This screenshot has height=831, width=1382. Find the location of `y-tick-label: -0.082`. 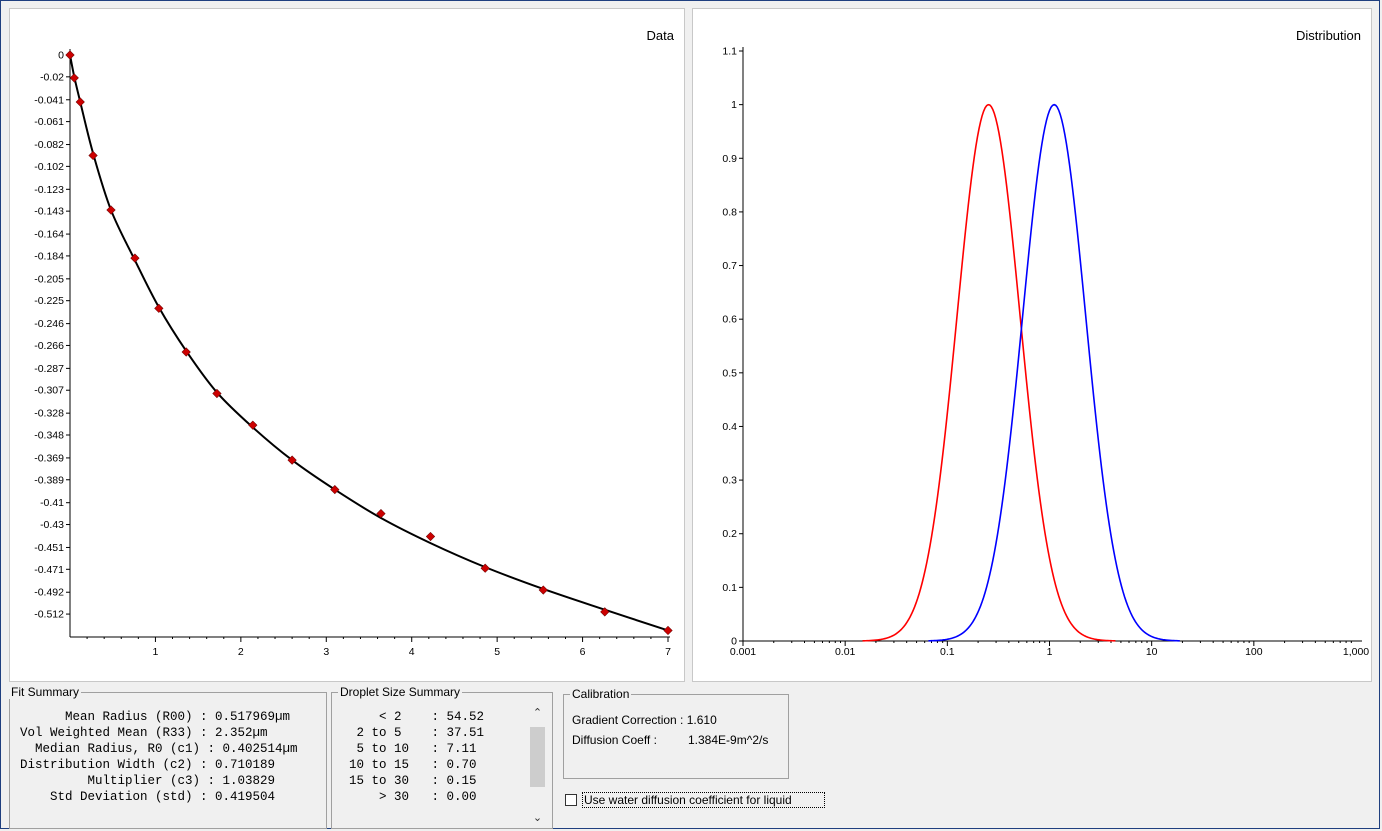

y-tick-label: -0.082 is located at coordinates (49, 145).